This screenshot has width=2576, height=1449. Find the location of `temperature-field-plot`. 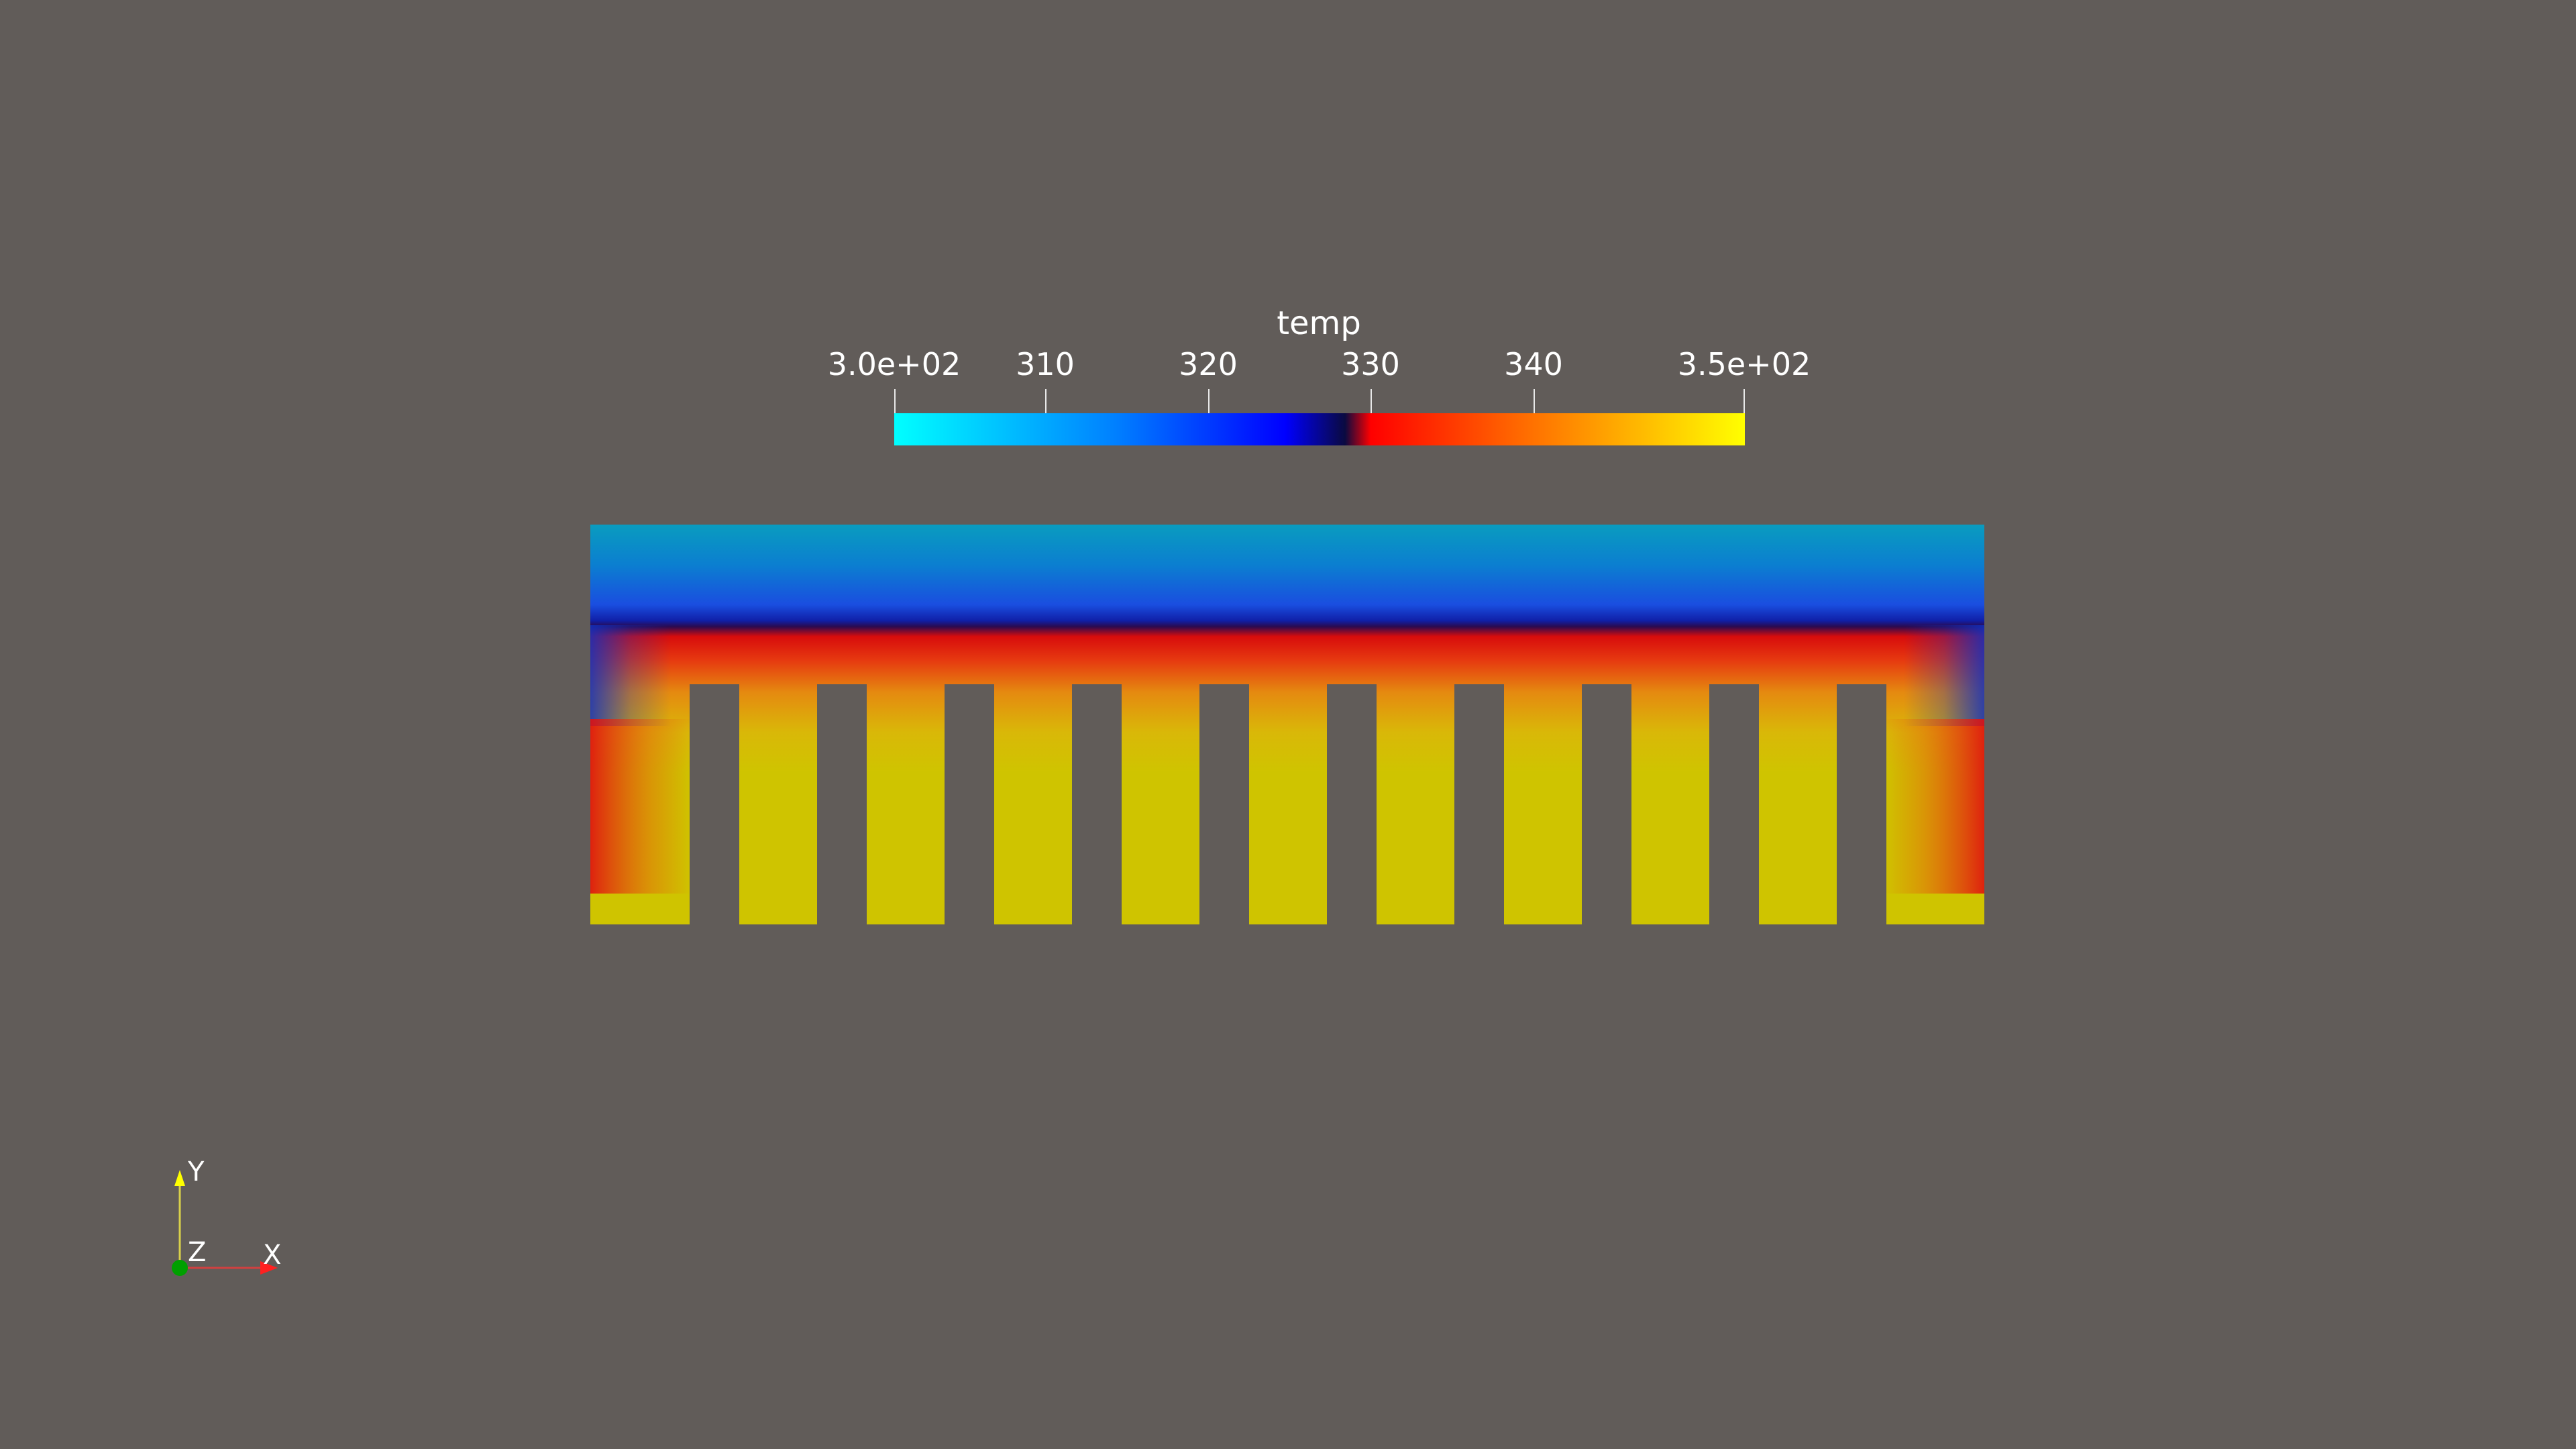

temperature-field-plot is located at coordinates (1287, 724).